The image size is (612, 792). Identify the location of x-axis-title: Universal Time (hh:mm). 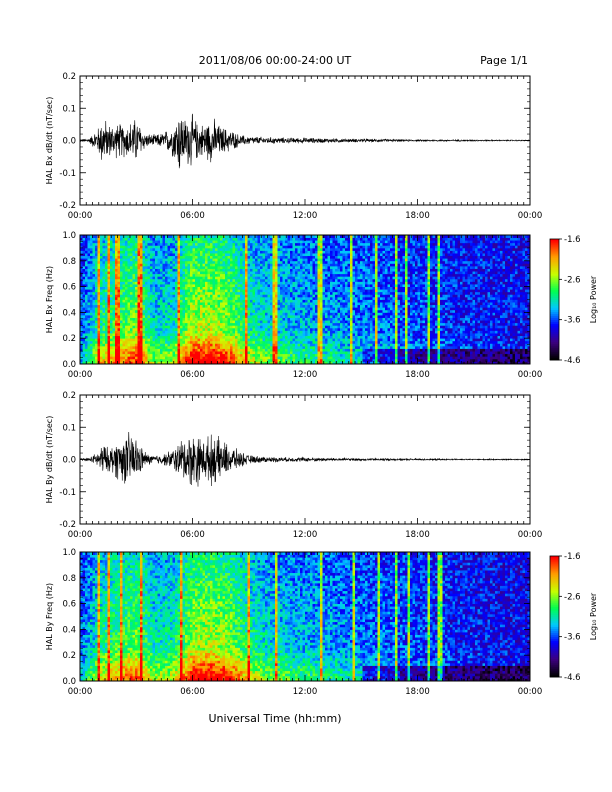
(275, 718).